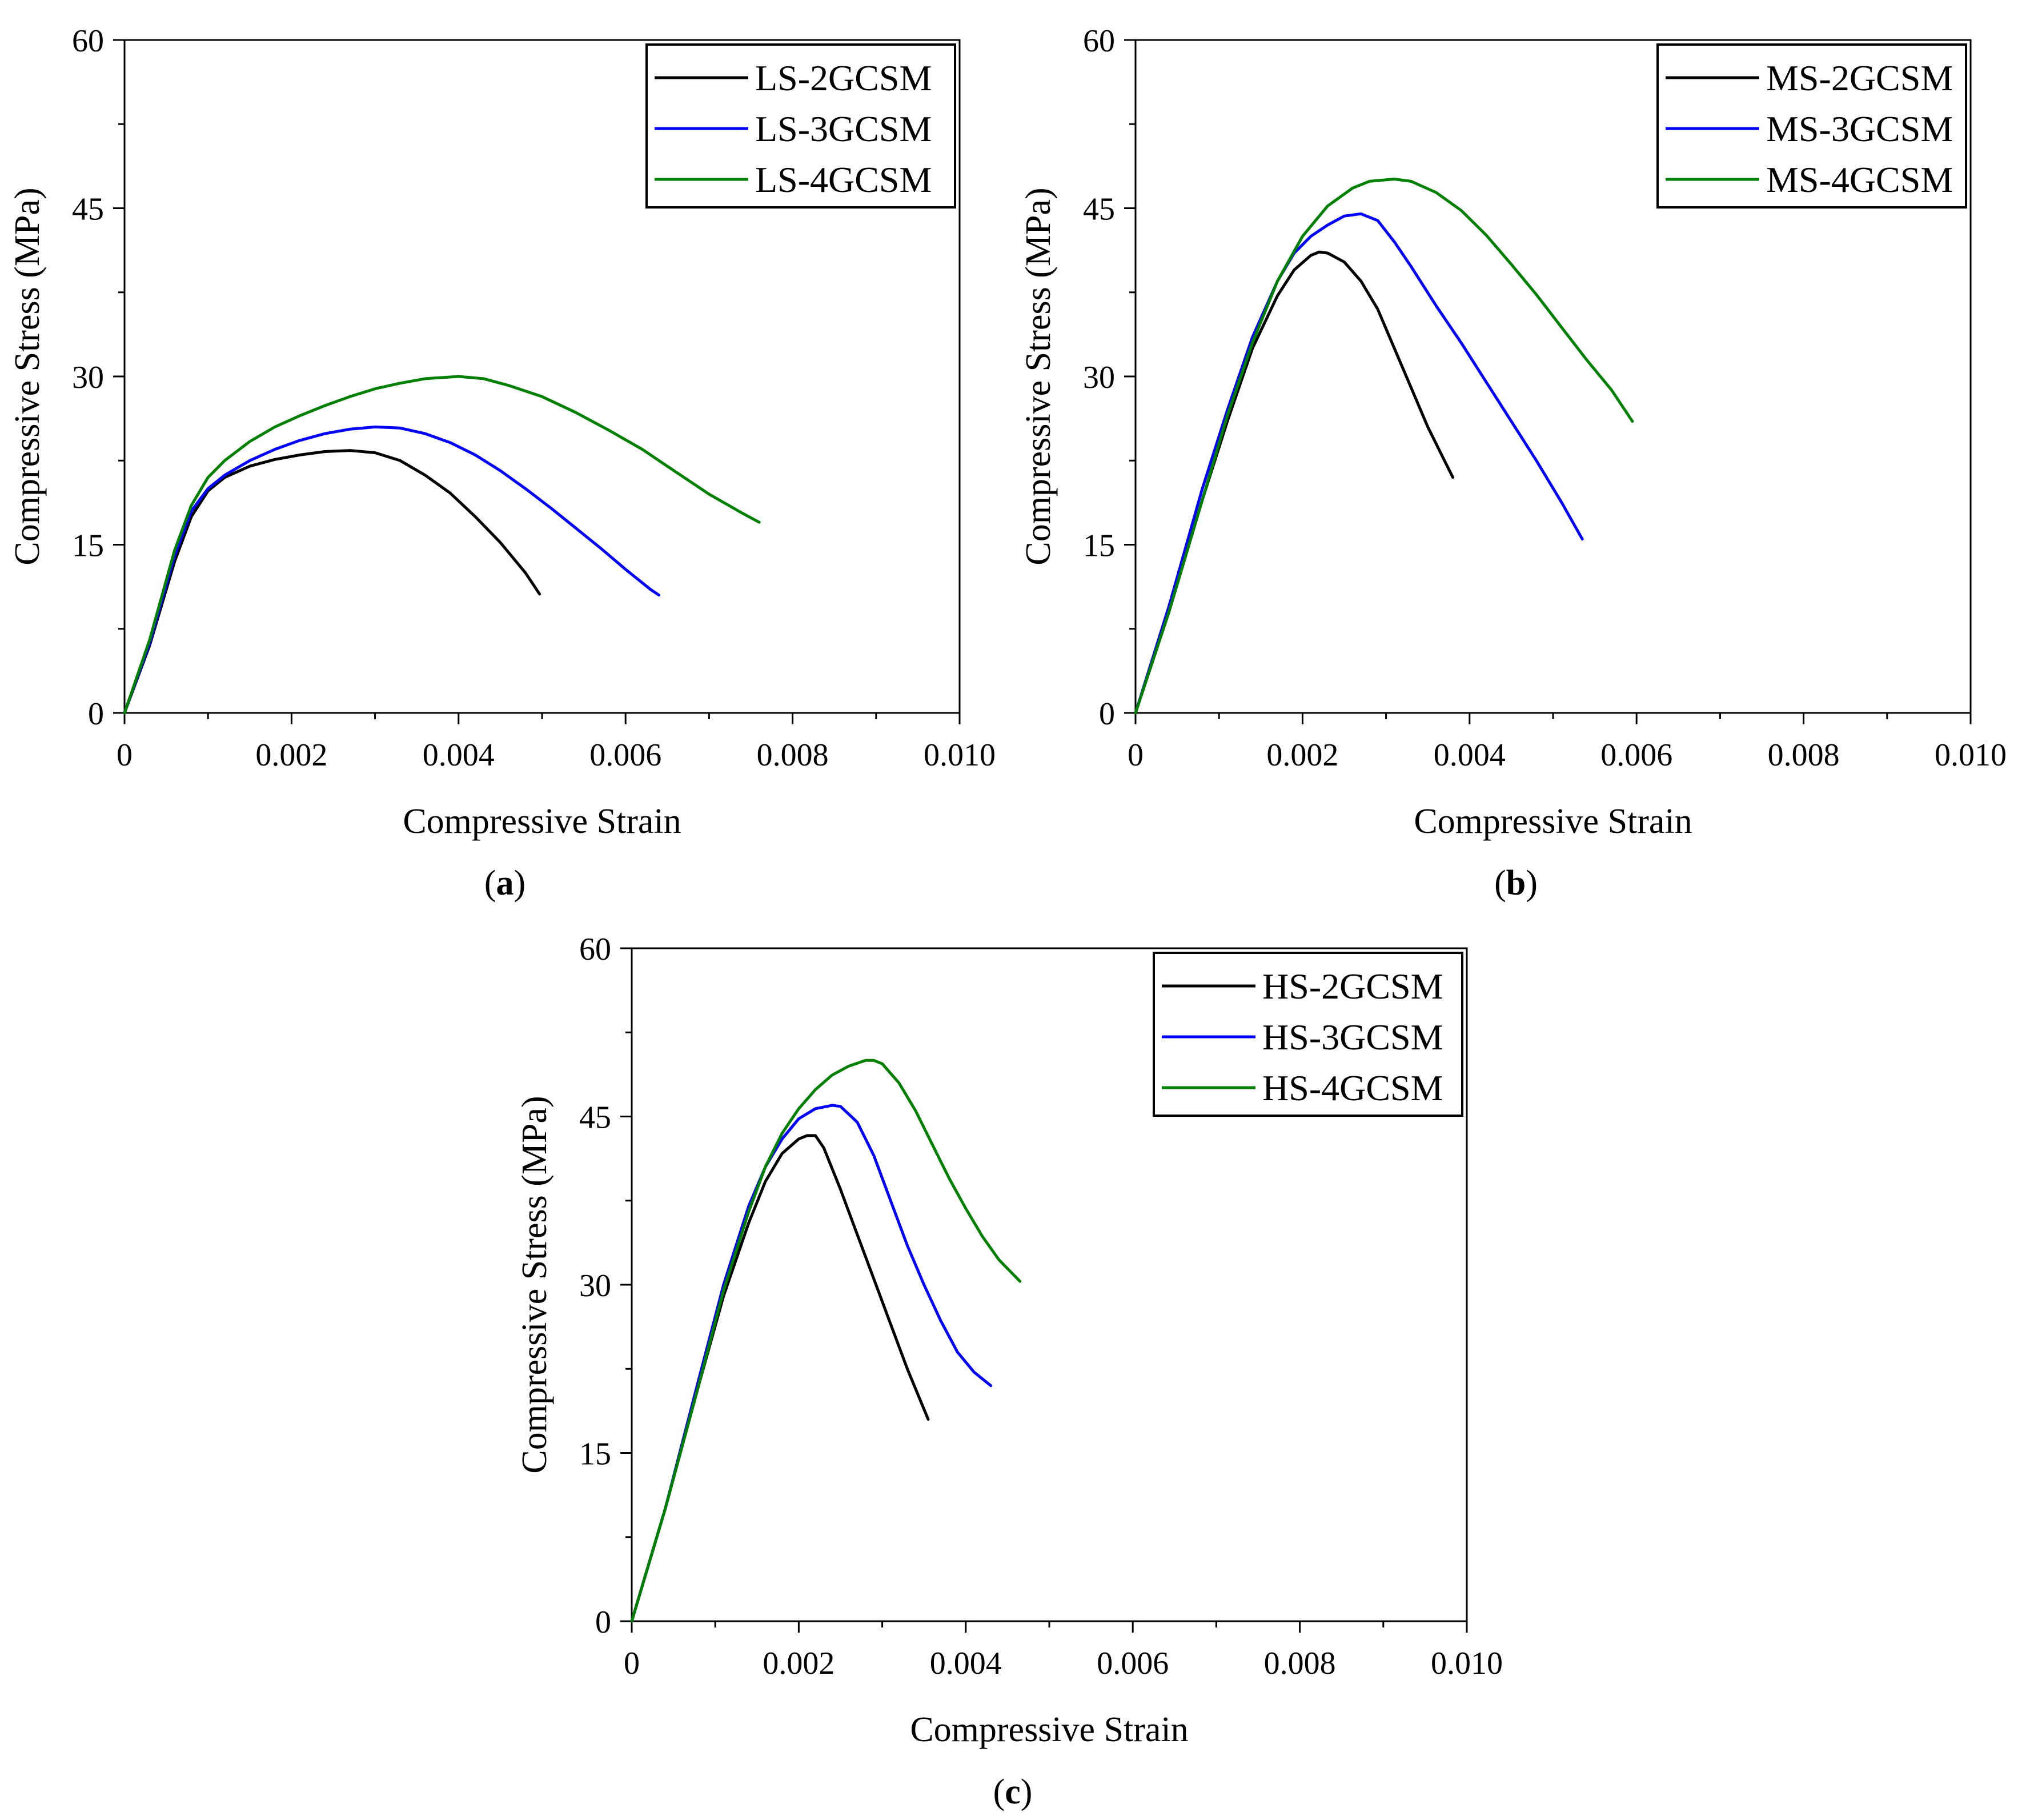  I want to click on panel-caption: (b), so click(1516, 883).